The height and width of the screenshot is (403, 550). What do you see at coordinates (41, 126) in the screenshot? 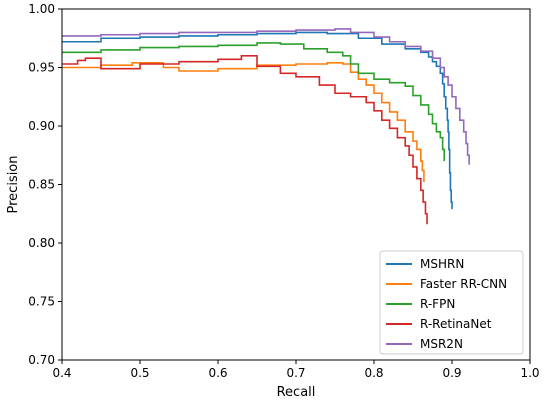
I see `y-tick-label: 0.90` at bounding box center [41, 126].